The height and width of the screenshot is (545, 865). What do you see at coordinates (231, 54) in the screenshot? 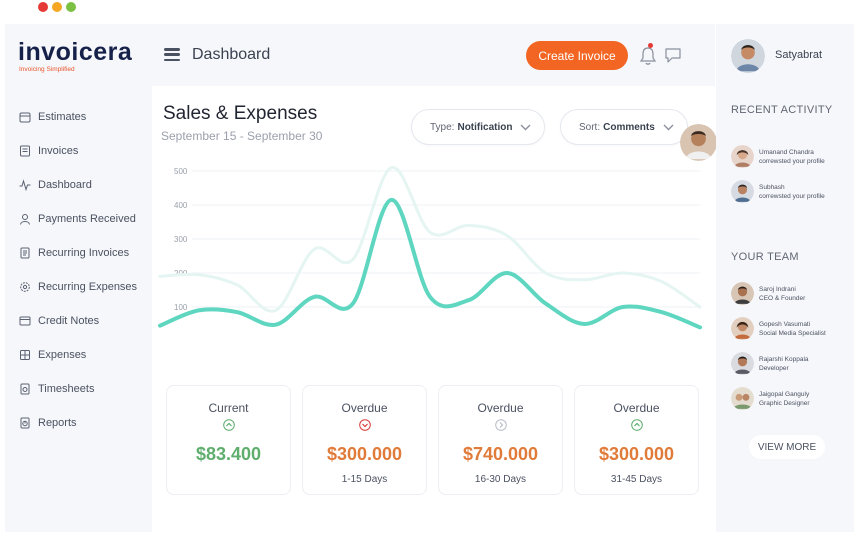
I see `page-title: Dashboard` at bounding box center [231, 54].